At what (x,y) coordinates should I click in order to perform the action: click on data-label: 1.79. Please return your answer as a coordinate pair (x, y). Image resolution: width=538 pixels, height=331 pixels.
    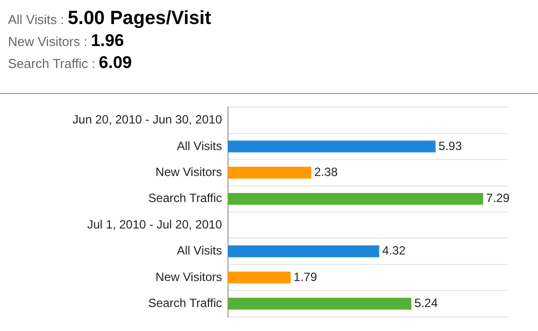
    Looking at the image, I should click on (306, 277).